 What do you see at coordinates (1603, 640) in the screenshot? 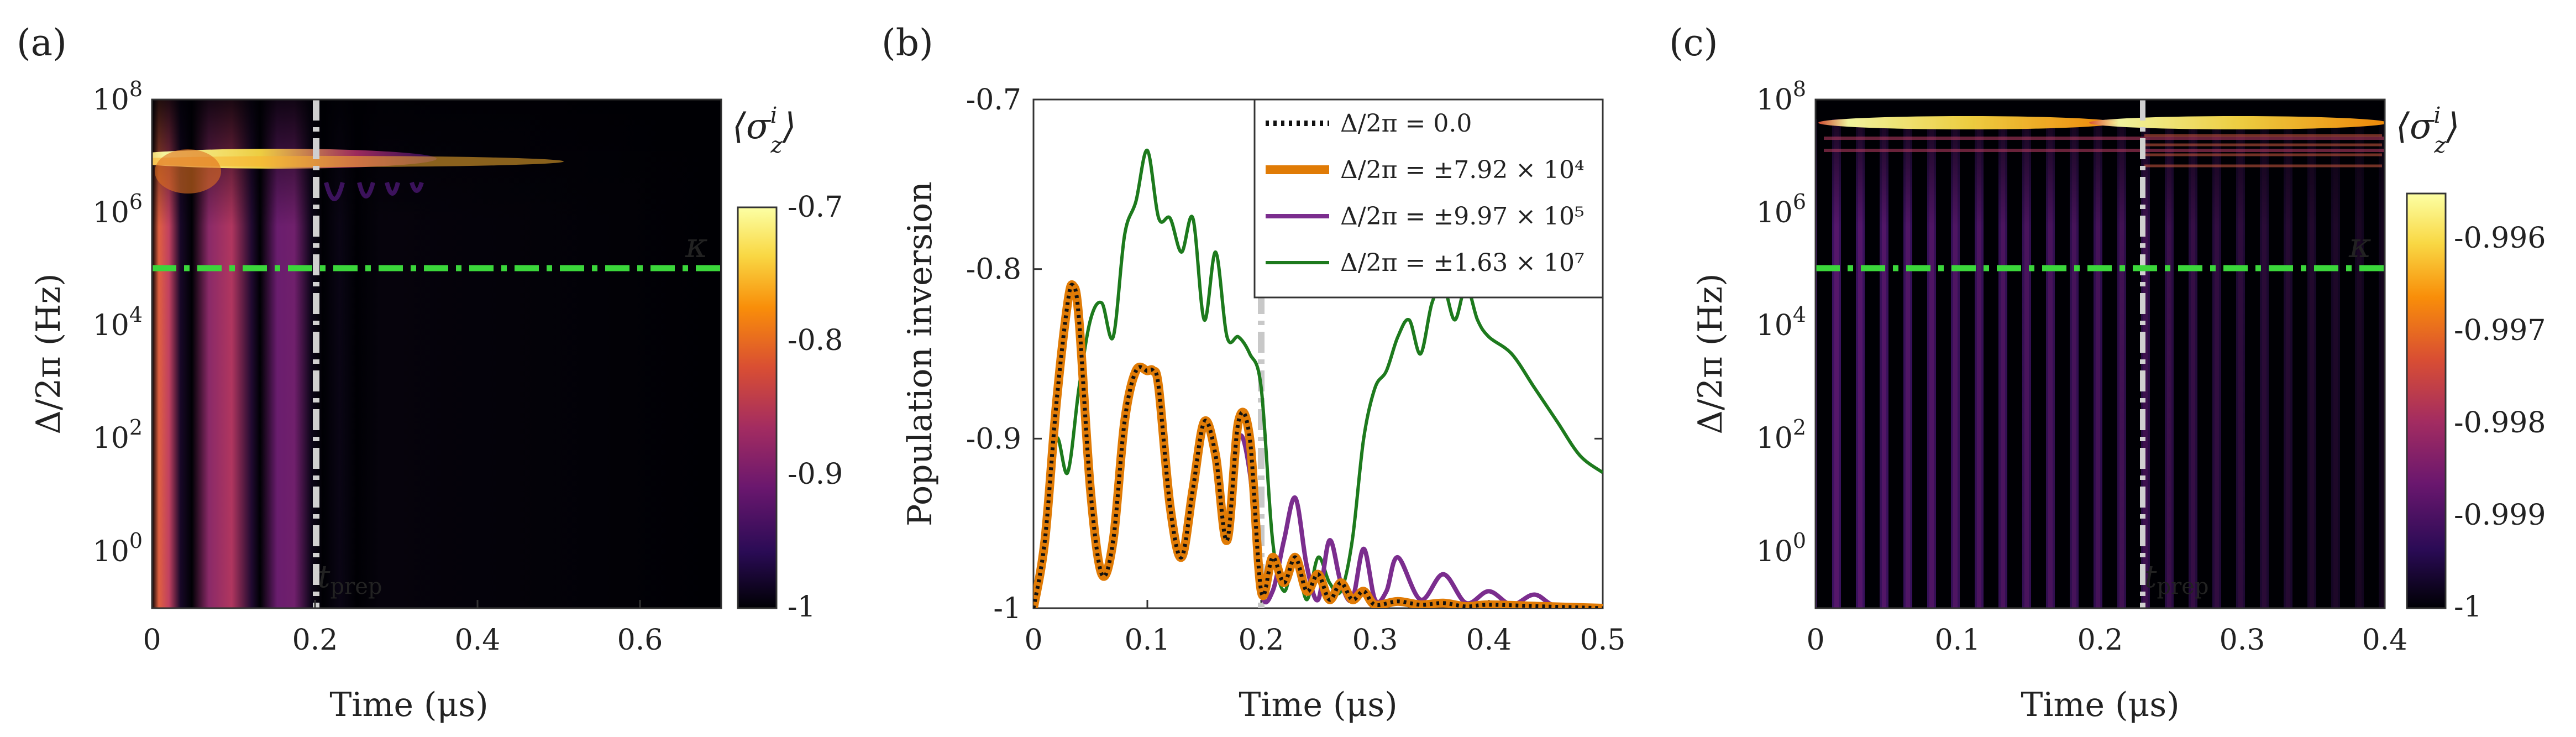
I see `x-tick-label: 0.5` at bounding box center [1603, 640].